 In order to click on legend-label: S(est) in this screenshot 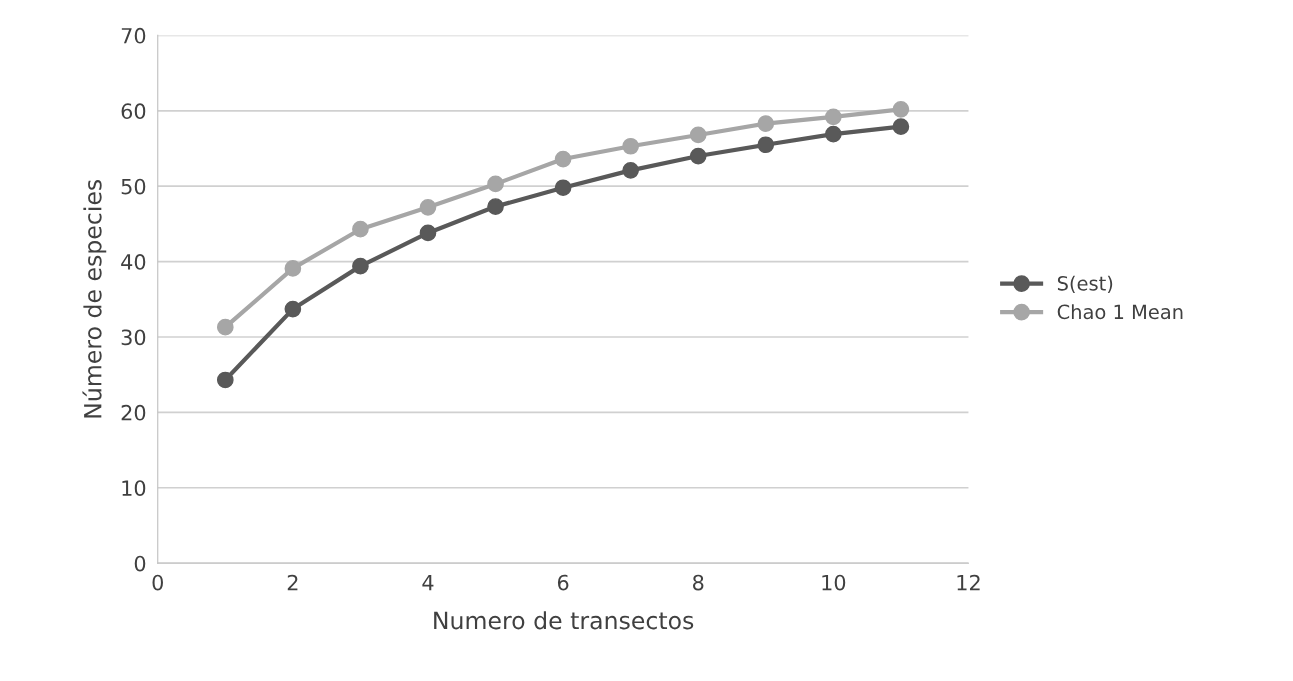, I will do `click(1085, 284)`.